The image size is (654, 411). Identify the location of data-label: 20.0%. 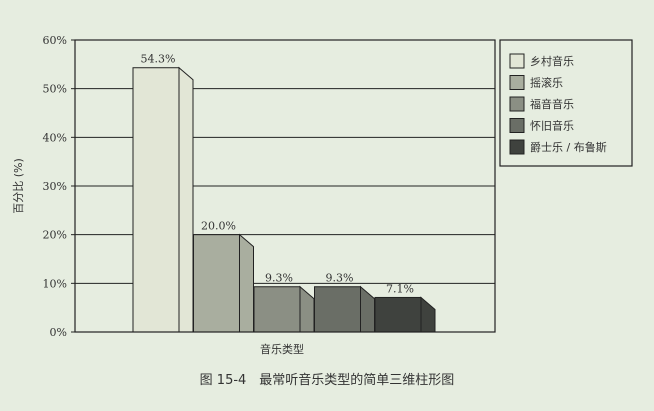
(218, 226).